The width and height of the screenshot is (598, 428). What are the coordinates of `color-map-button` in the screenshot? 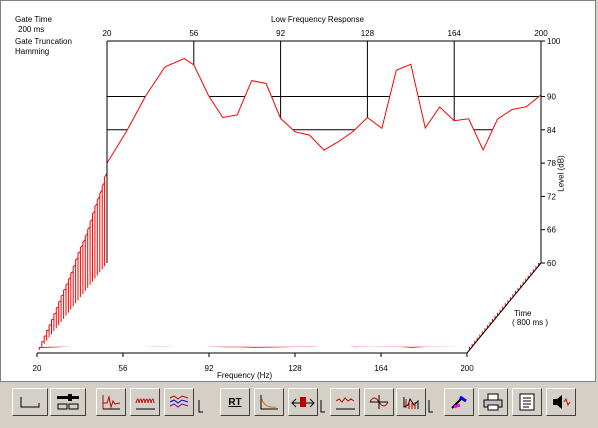 It's located at (459, 402).